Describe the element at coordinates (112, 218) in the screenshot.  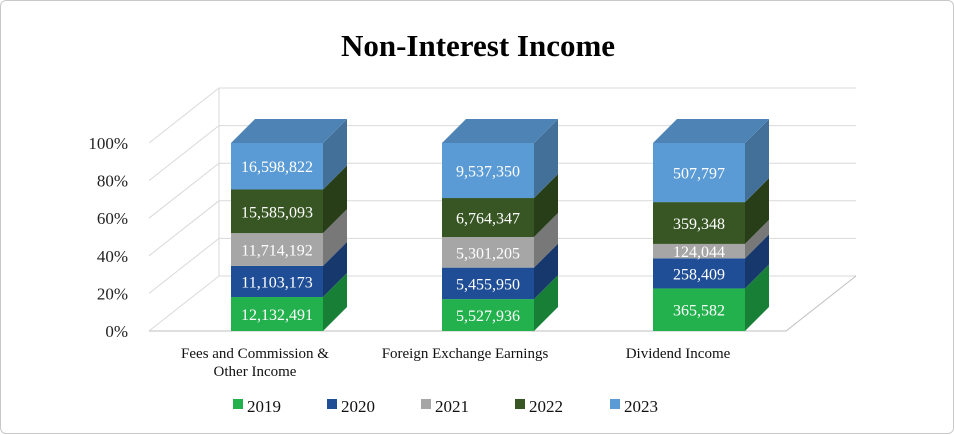
I see `y-tick-label: 60%` at that location.